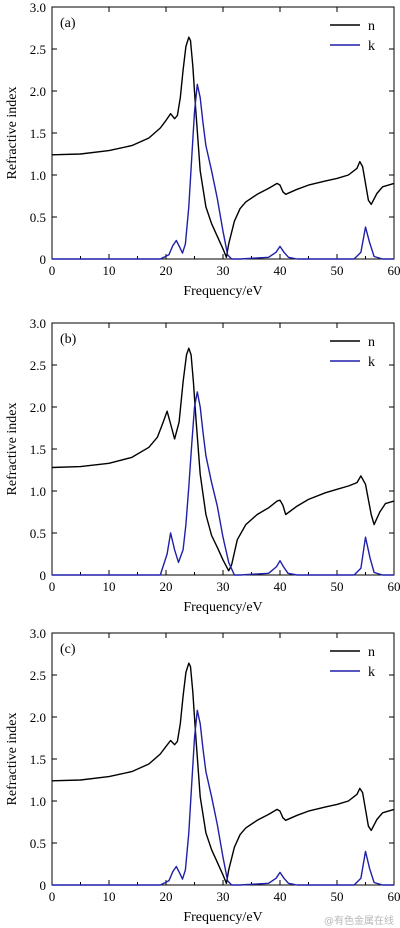 Image resolution: width=400 pixels, height=928 pixels. I want to click on panel-label: (c), so click(68, 649).